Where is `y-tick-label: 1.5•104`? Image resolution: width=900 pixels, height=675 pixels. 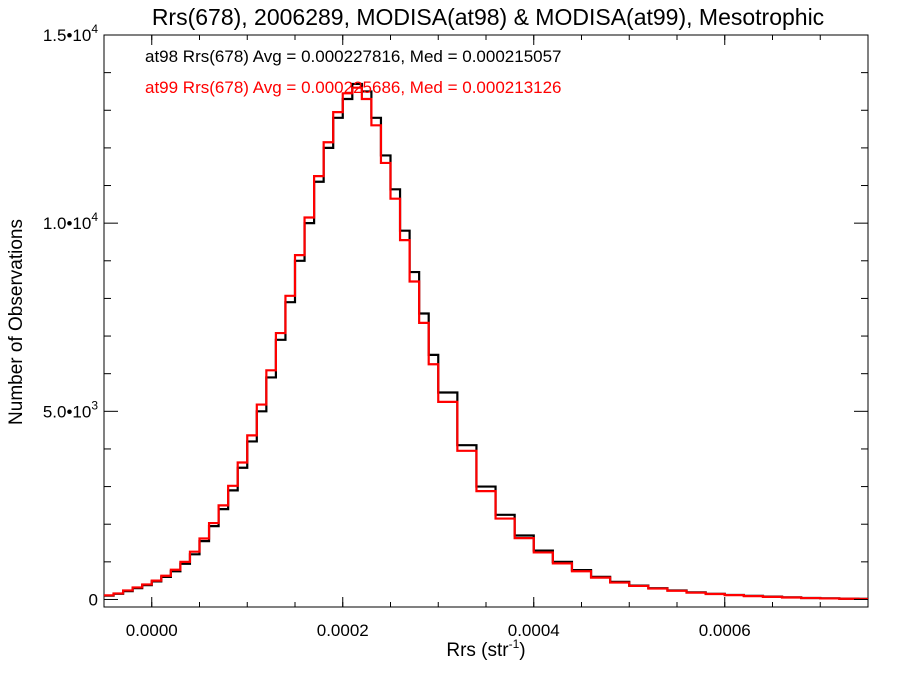
y-tick-label: 1.5•104 is located at coordinates (71, 33).